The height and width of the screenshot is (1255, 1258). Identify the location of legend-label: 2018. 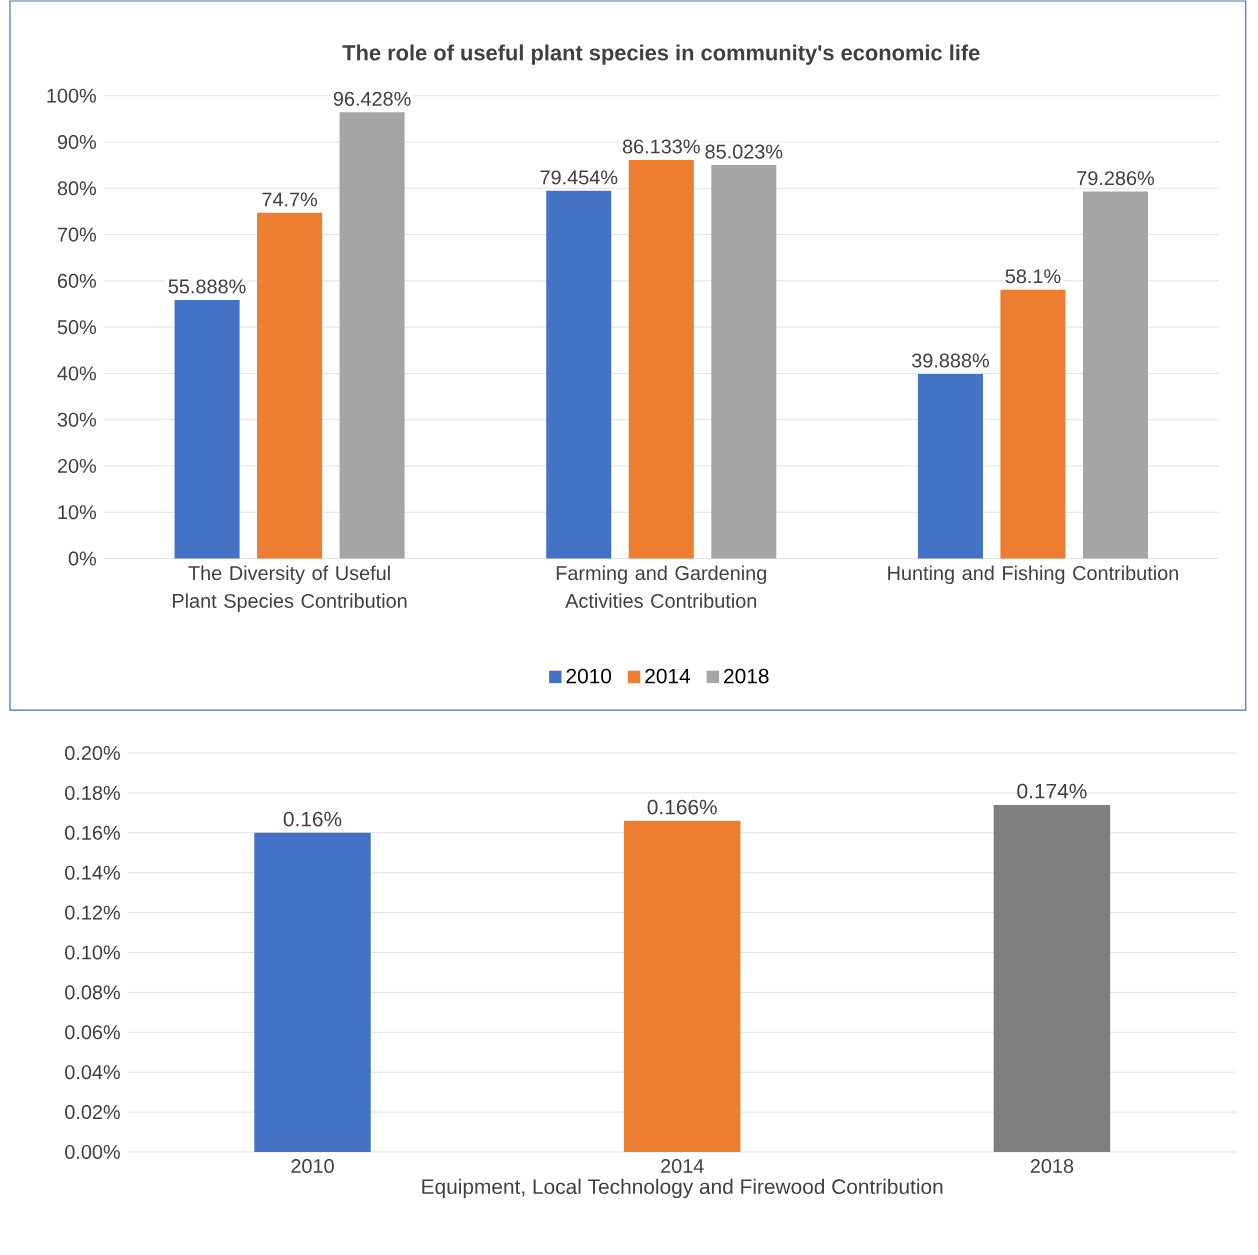
(746, 676).